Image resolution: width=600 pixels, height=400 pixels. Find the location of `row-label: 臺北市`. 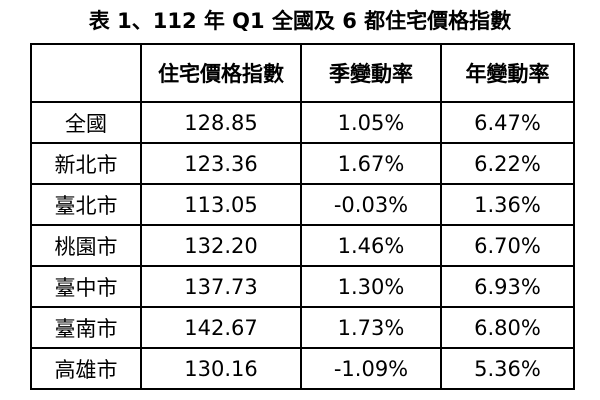

row-label: 臺北市 is located at coordinates (86, 204).